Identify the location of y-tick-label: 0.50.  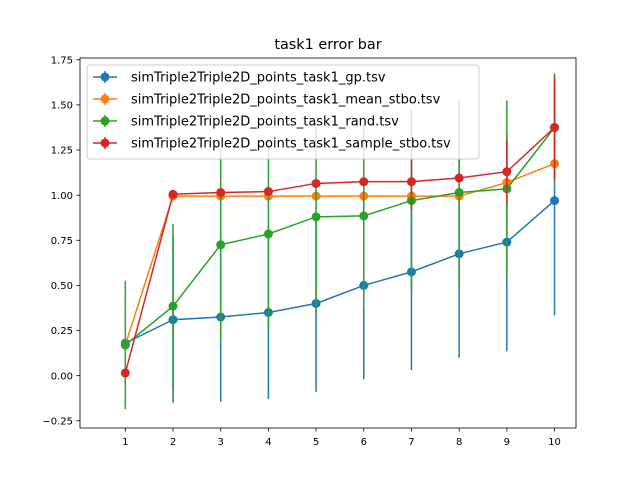
(62, 286).